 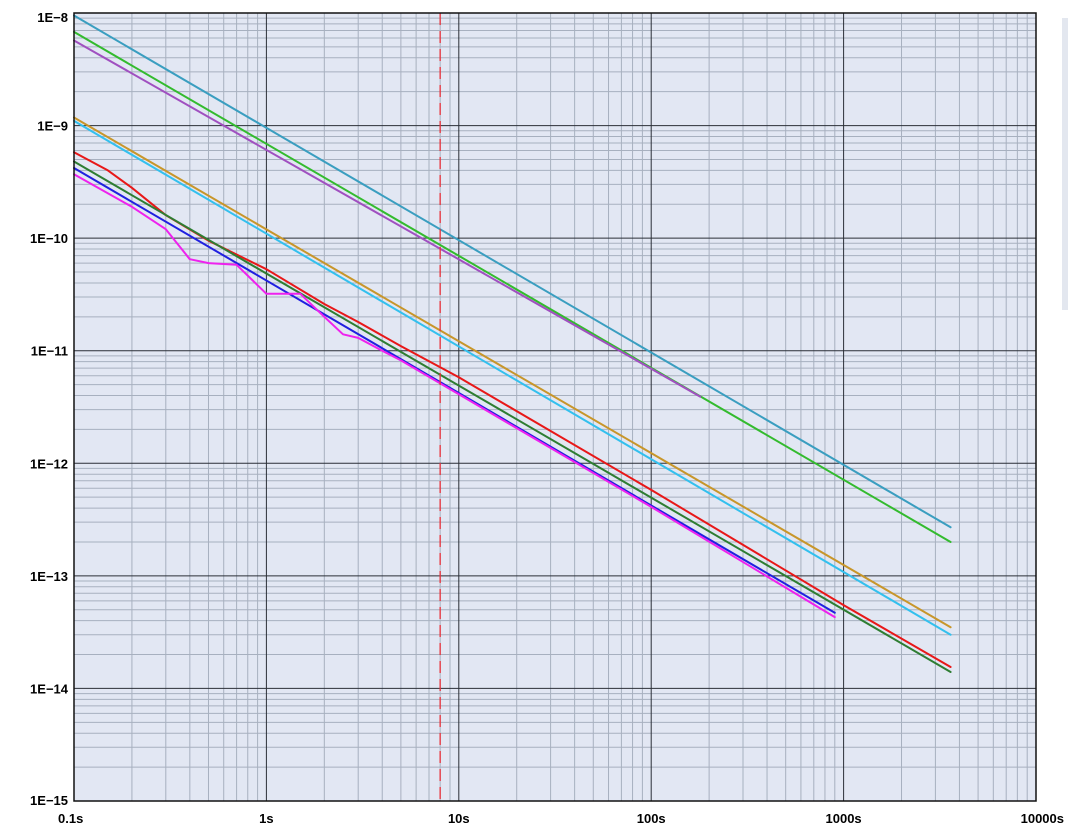 What do you see at coordinates (459, 818) in the screenshot?
I see `x-tick-label: 10s` at bounding box center [459, 818].